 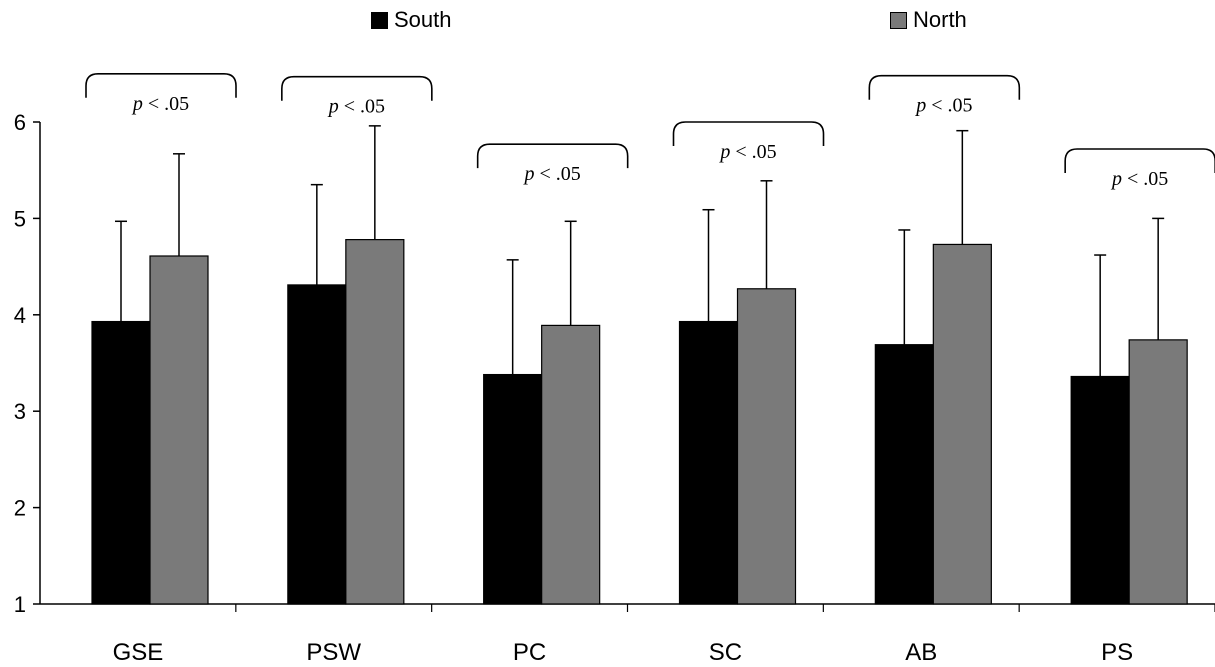 What do you see at coordinates (1100, 490) in the screenshot?
I see `bar-south-ps` at bounding box center [1100, 490].